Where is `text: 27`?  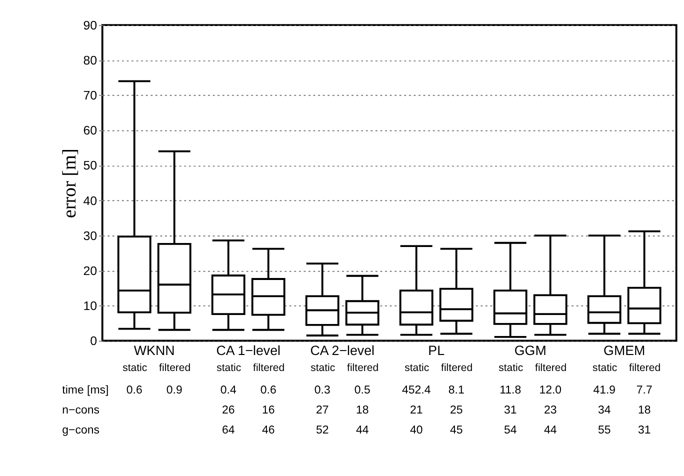 text: 27 is located at coordinates (322, 410).